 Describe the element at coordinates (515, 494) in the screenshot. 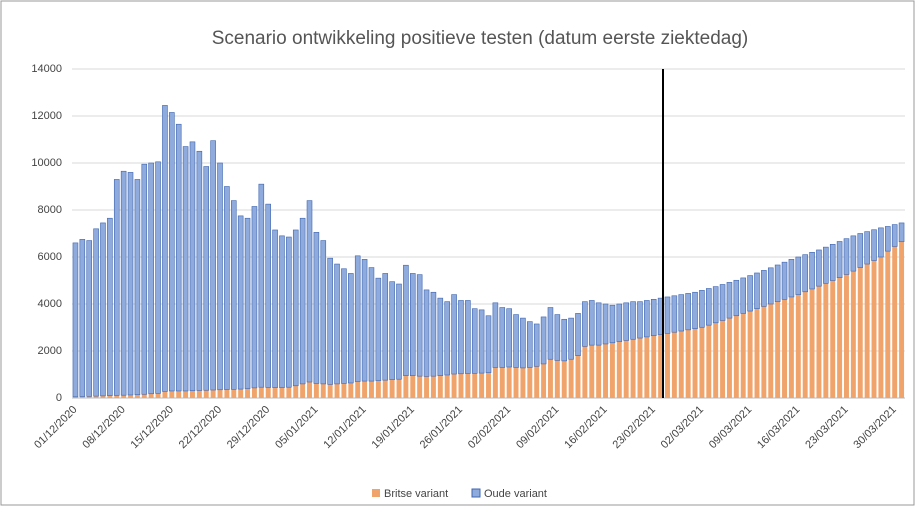

I see `legend-label: Oude variant` at that location.